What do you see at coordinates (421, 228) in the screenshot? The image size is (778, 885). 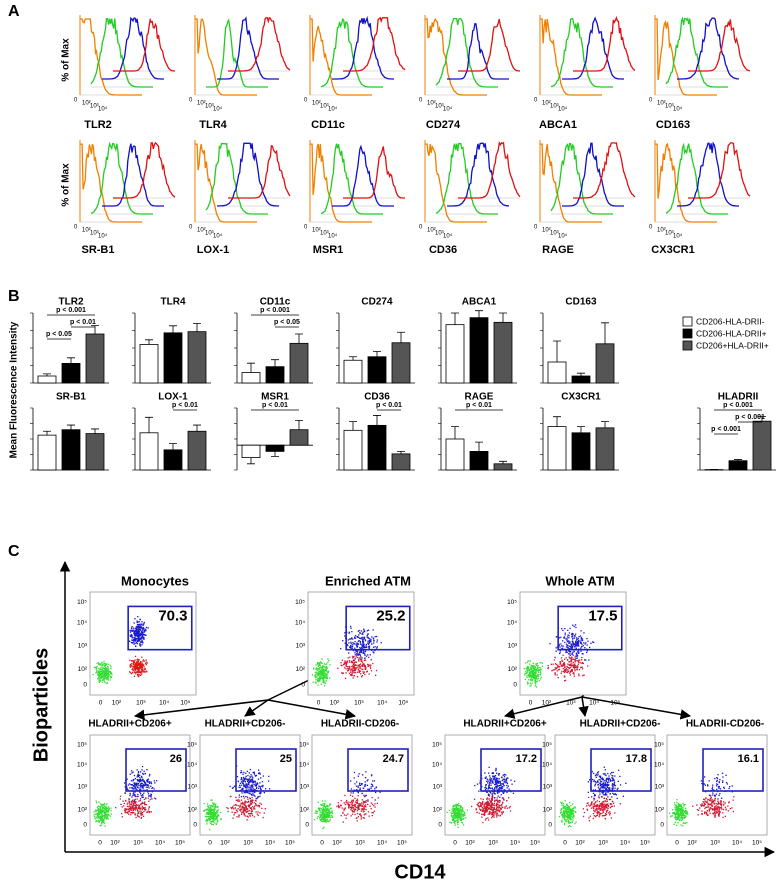 I see `tick-label: 0` at bounding box center [421, 228].